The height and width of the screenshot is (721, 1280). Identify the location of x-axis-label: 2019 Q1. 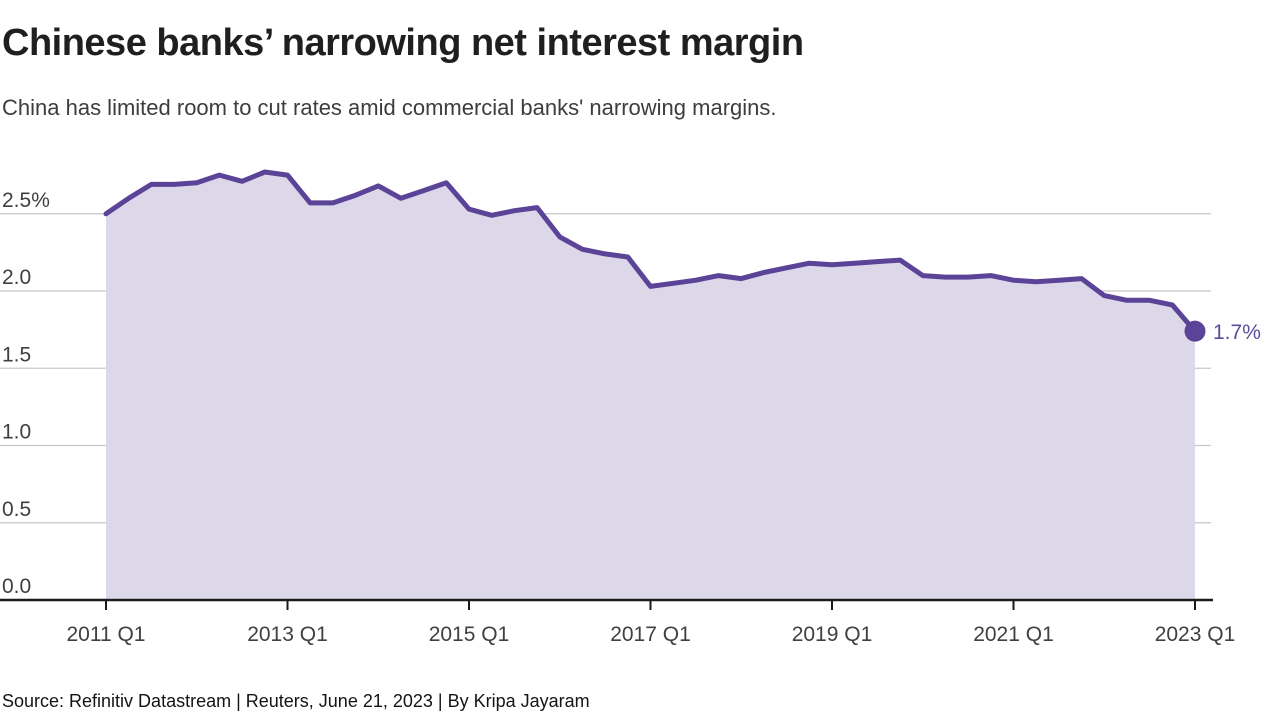
(832, 634).